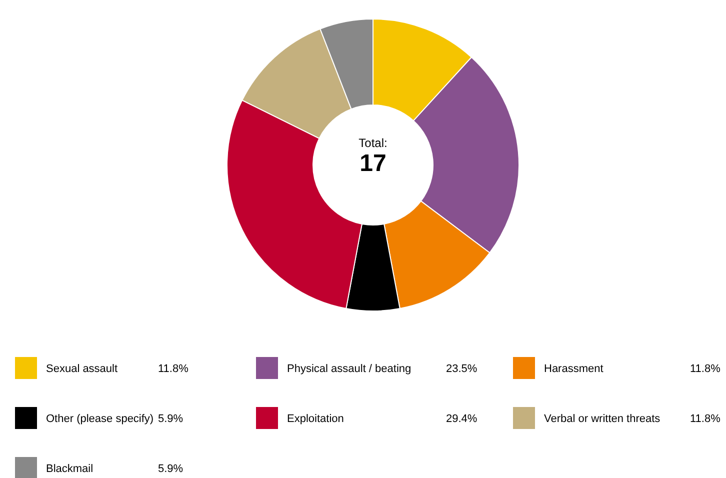  I want to click on data-label: 29.4%, so click(462, 419).